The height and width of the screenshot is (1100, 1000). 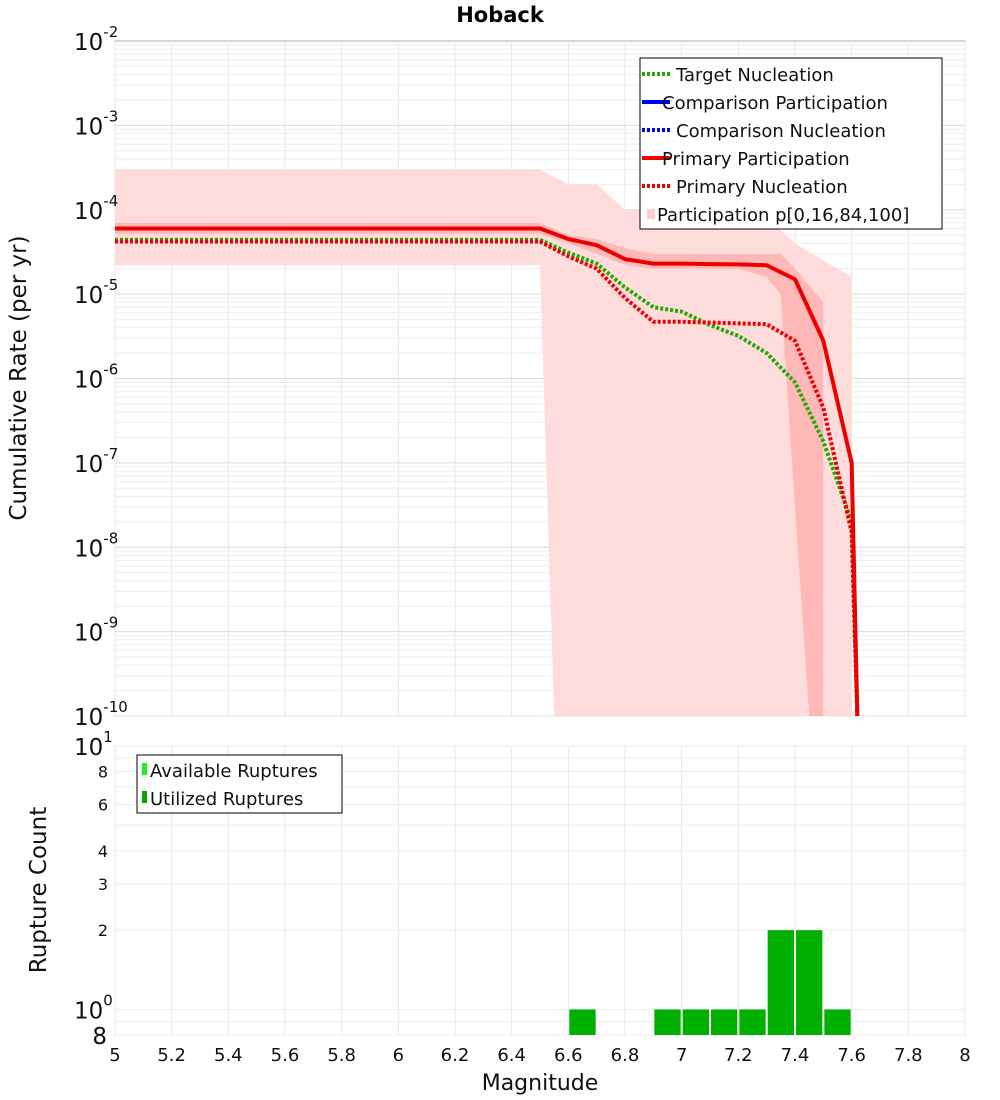 I want to click on legend-label: Primary Nucleation, so click(x=762, y=187).